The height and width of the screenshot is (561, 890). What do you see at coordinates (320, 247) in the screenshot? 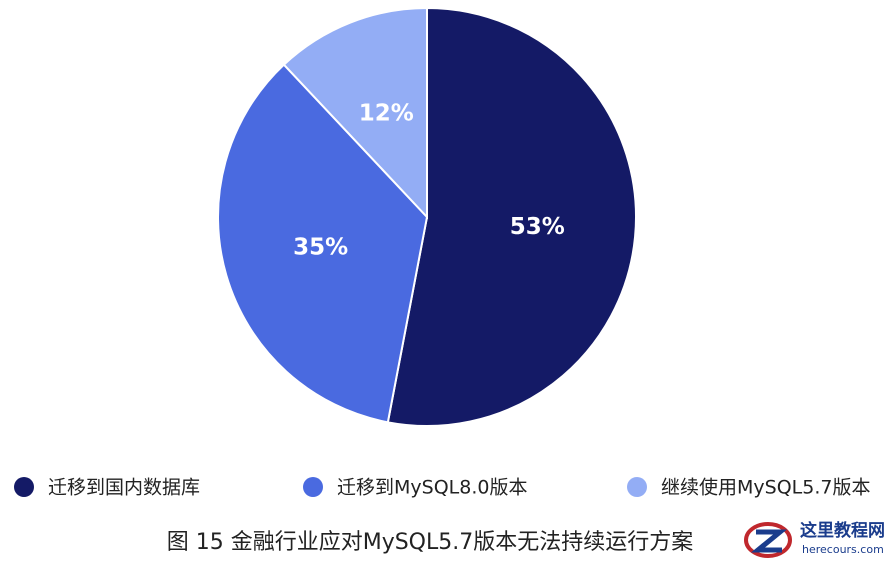
I see `value-label: 35%` at bounding box center [320, 247].